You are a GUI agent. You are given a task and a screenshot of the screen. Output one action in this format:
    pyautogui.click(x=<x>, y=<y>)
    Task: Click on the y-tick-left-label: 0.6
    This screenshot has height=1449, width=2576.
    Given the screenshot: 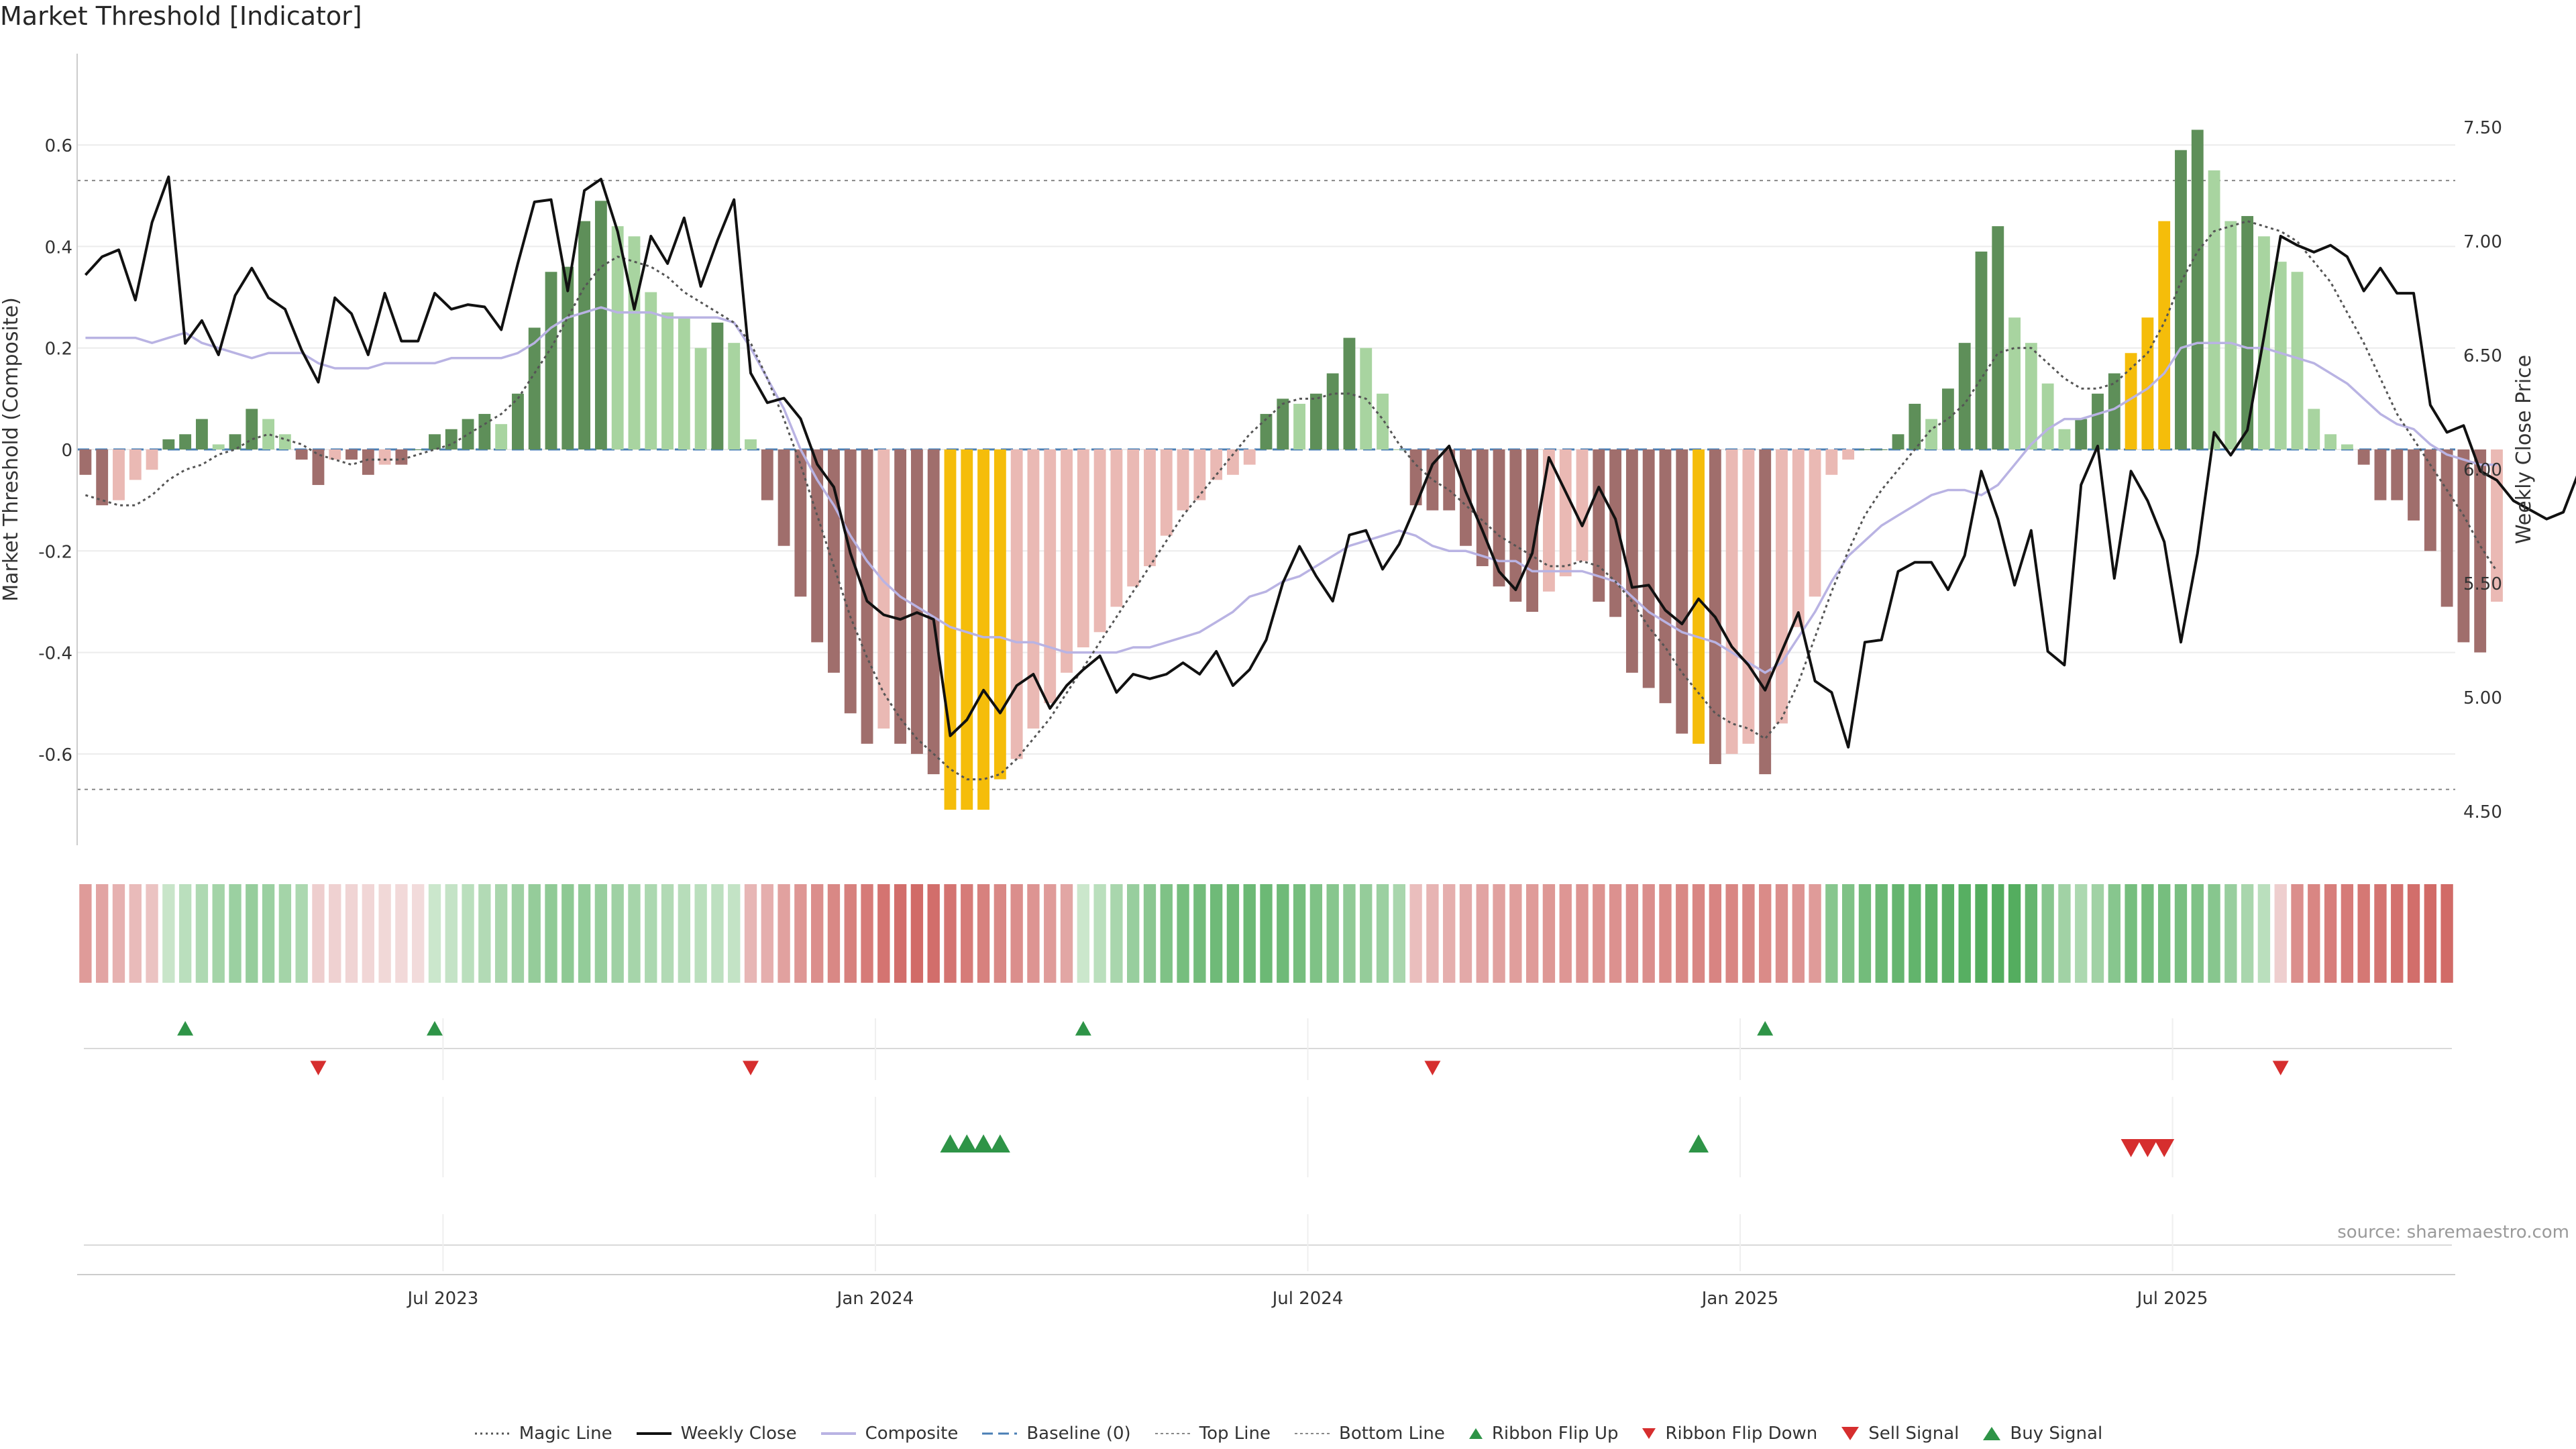 What is the action you would take?
    pyautogui.click(x=58, y=146)
    